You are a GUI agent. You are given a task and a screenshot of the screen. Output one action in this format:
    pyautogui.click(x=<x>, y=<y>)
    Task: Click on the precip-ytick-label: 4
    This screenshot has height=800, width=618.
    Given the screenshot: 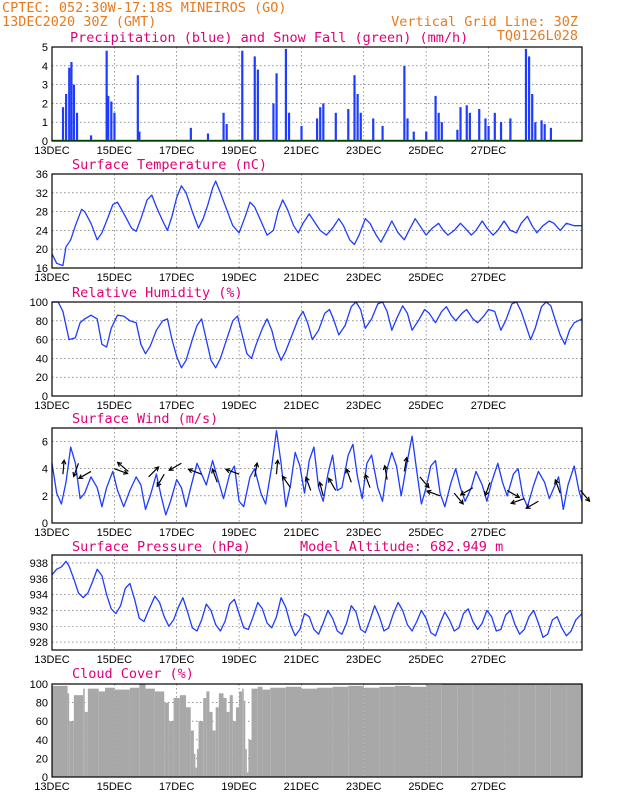 What is the action you would take?
    pyautogui.click(x=45, y=67)
    